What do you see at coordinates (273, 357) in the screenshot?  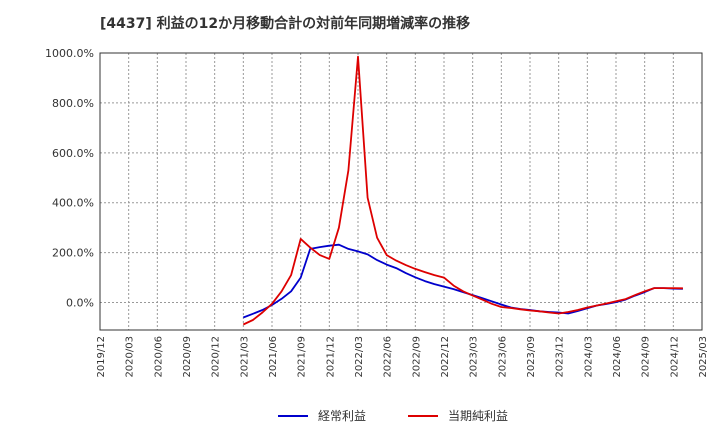 I see `x-tick-label: 2021/06` at bounding box center [273, 357].